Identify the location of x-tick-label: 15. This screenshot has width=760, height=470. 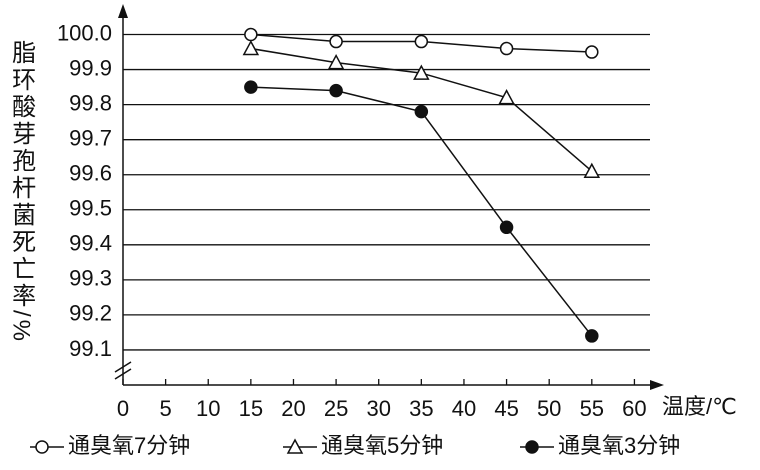
(251, 408).